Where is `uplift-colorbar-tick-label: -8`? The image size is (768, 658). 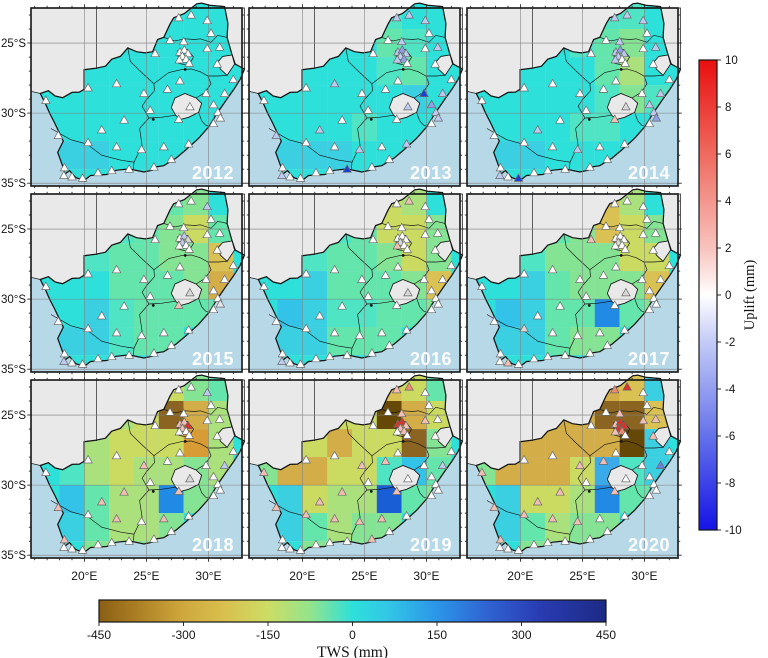
uplift-colorbar-tick-label: -8 is located at coordinates (730, 484).